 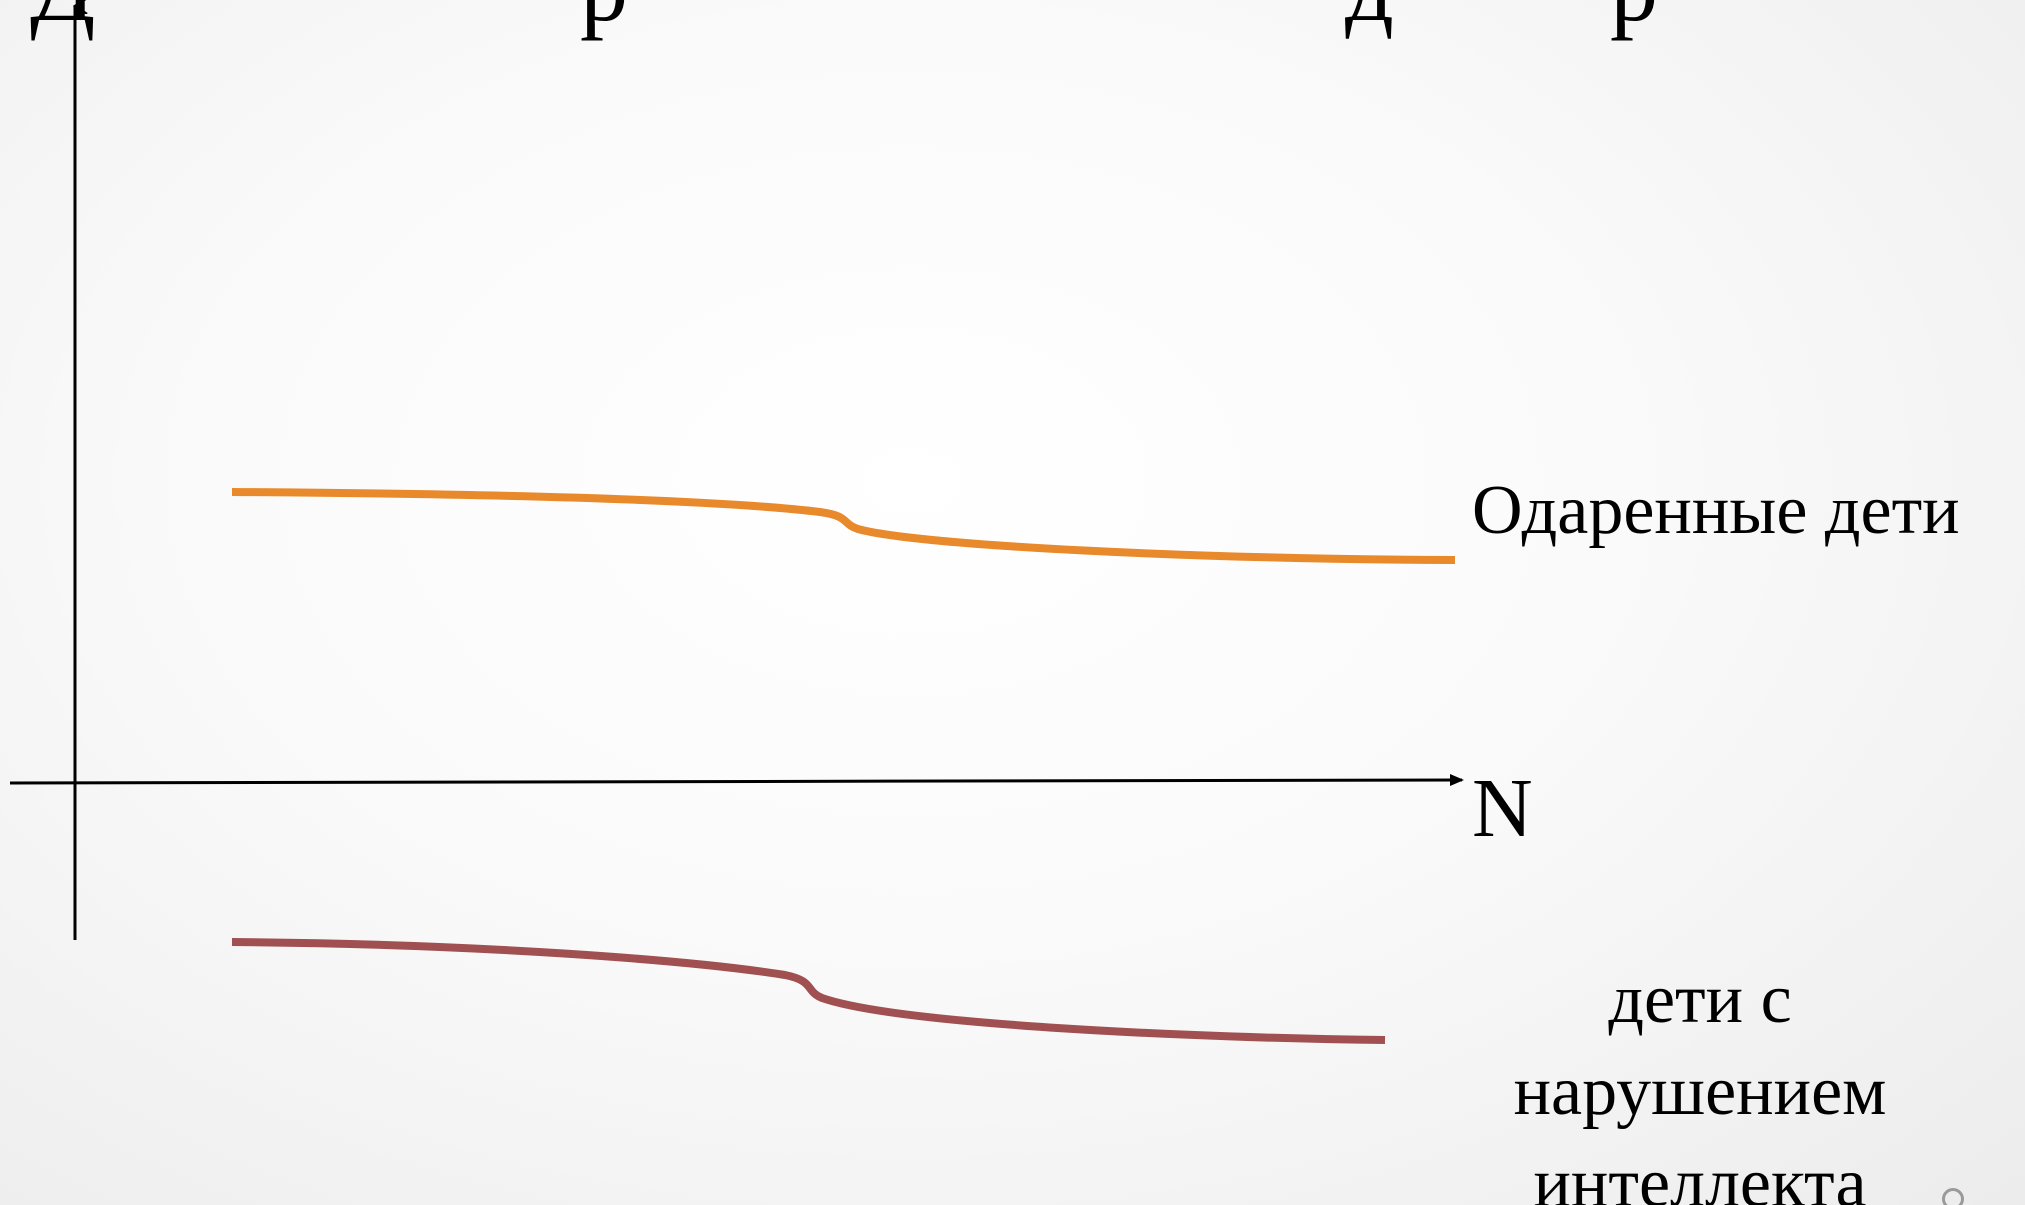 I want to click on gifted-curve, so click(x=843, y=526).